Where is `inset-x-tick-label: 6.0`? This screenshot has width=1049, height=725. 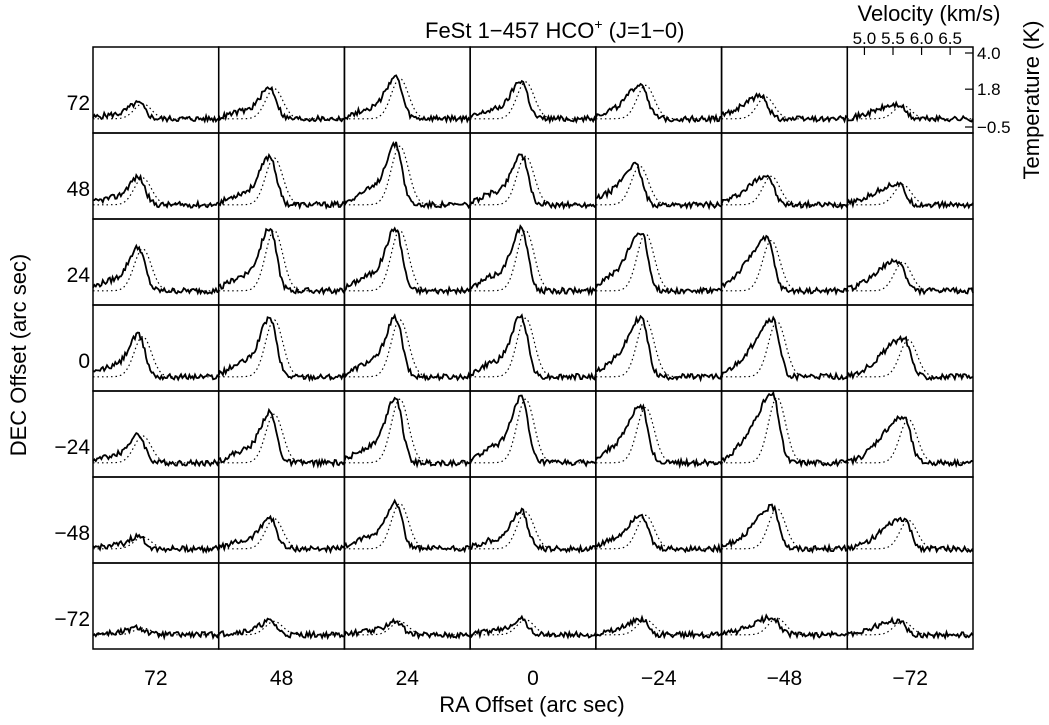
inset-x-tick-label: 6.0 is located at coordinates (922, 38).